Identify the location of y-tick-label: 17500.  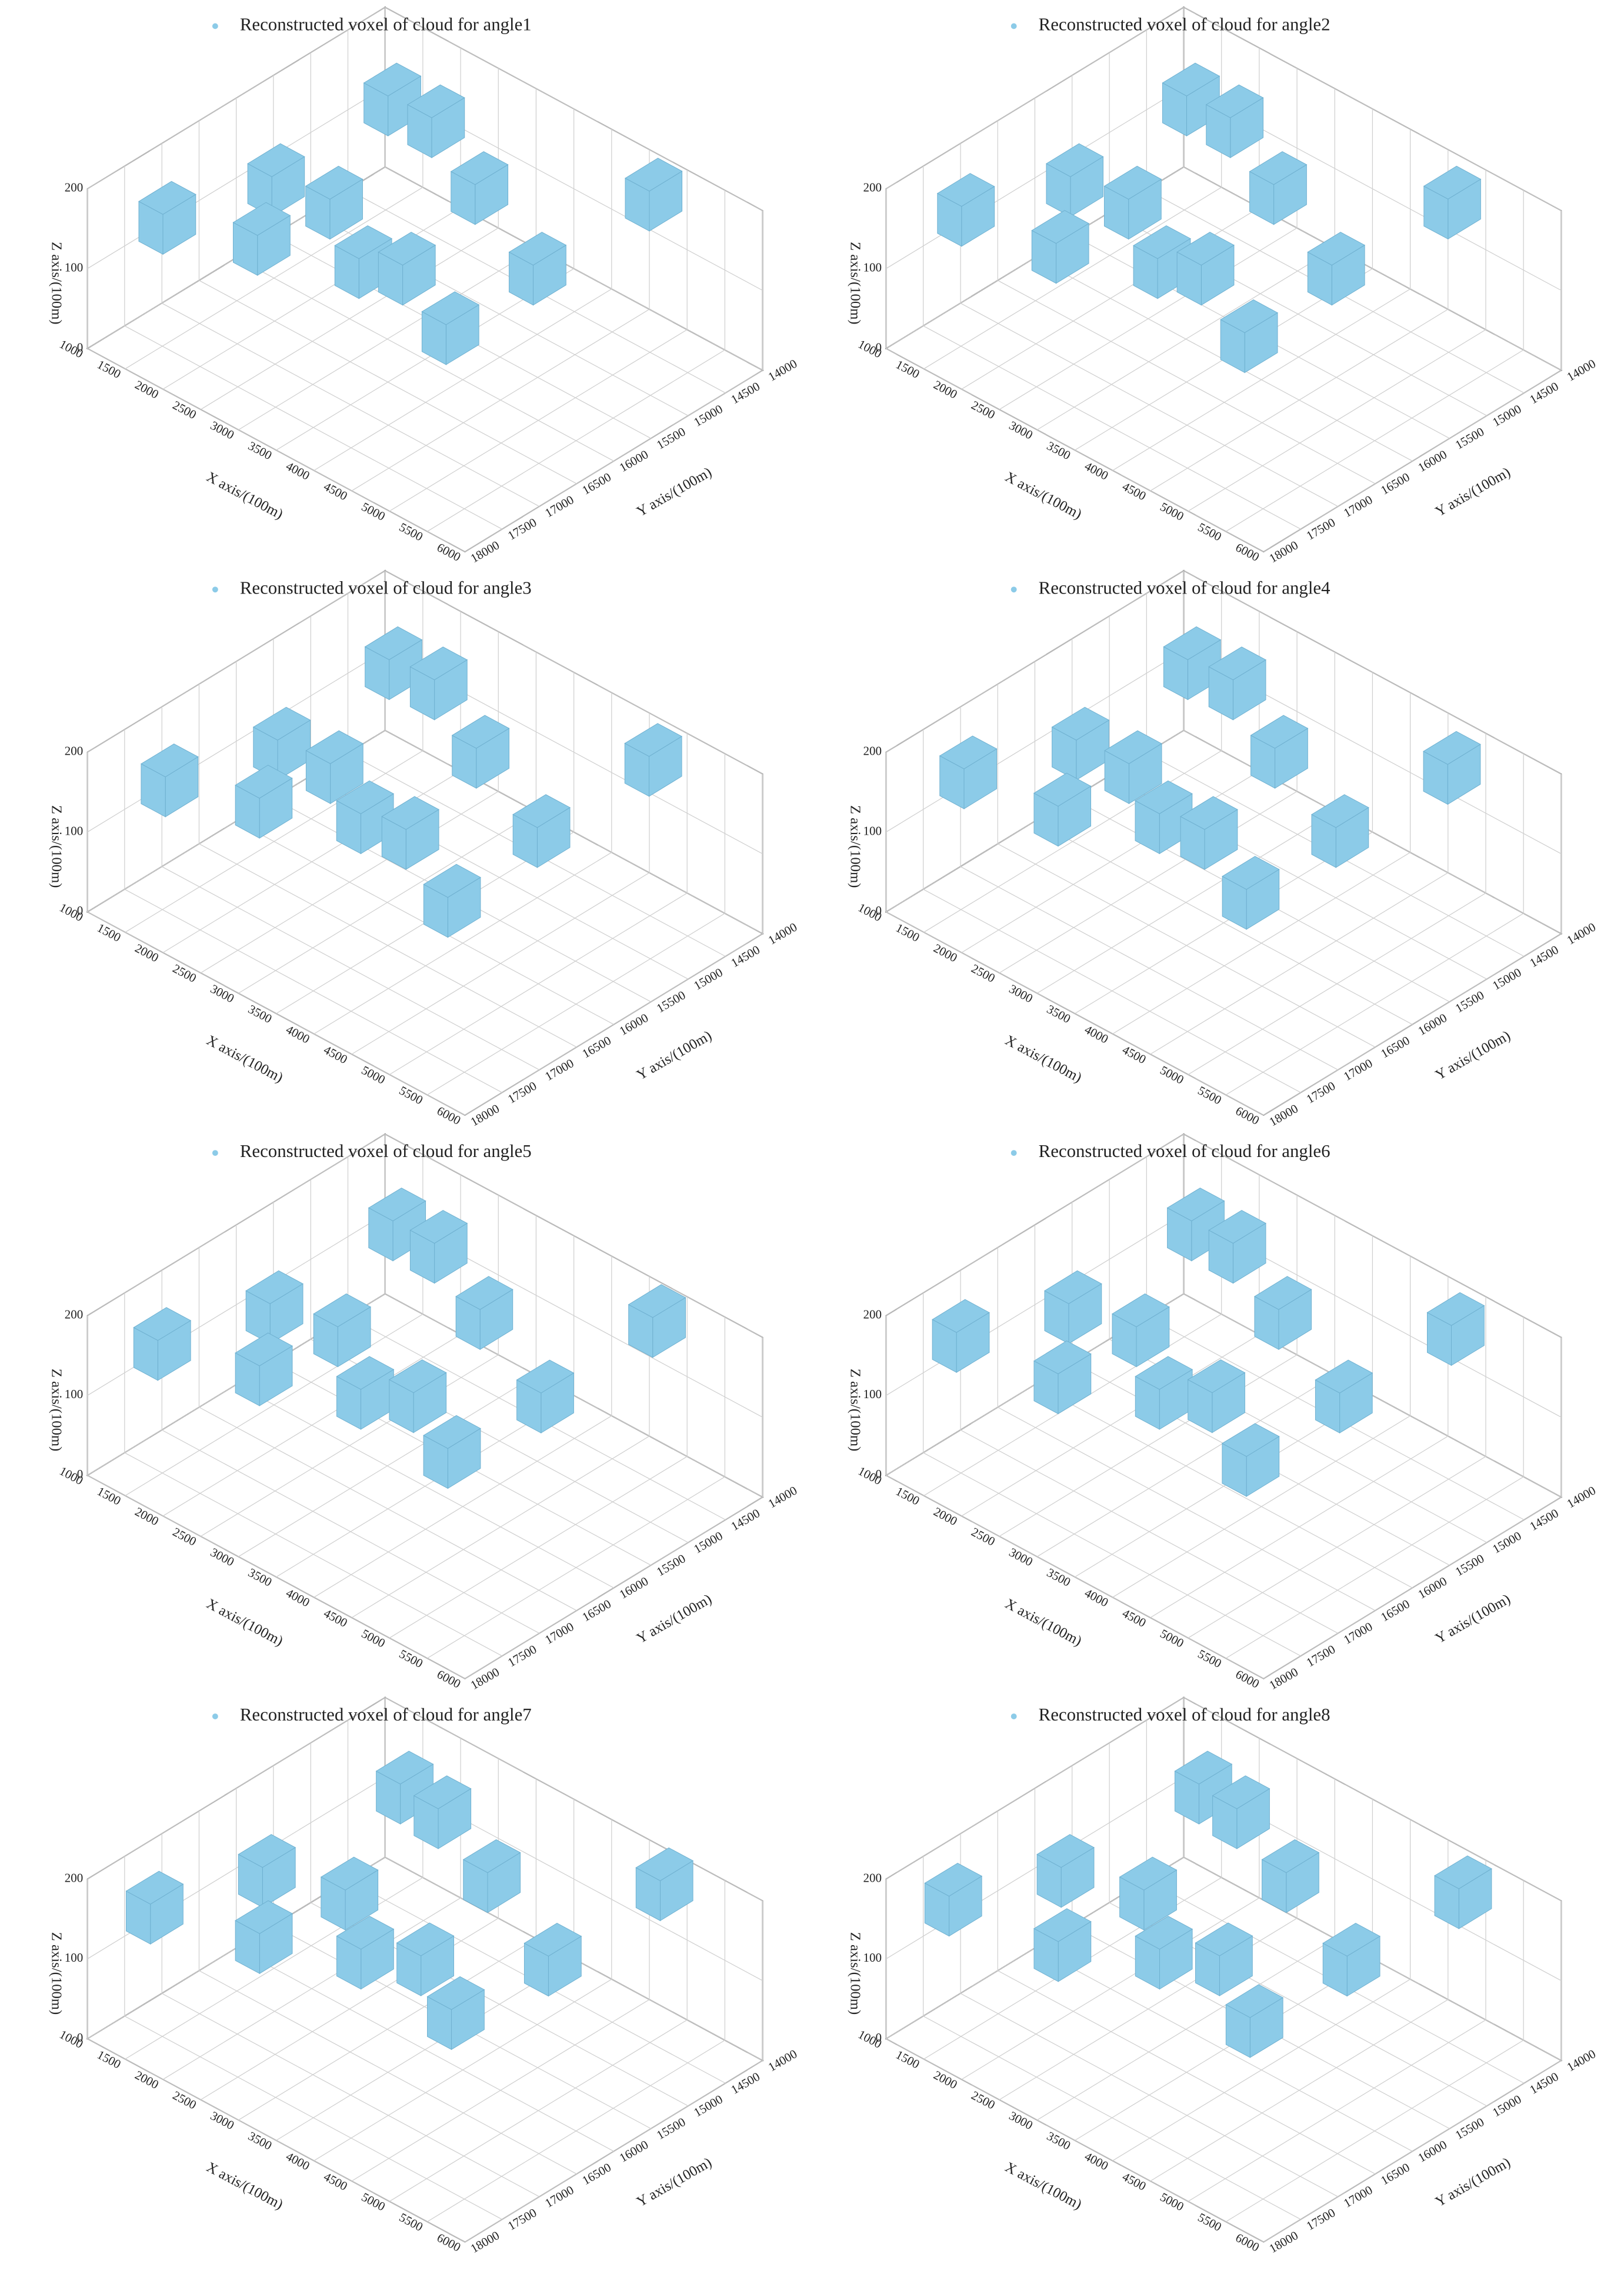
(522, 529).